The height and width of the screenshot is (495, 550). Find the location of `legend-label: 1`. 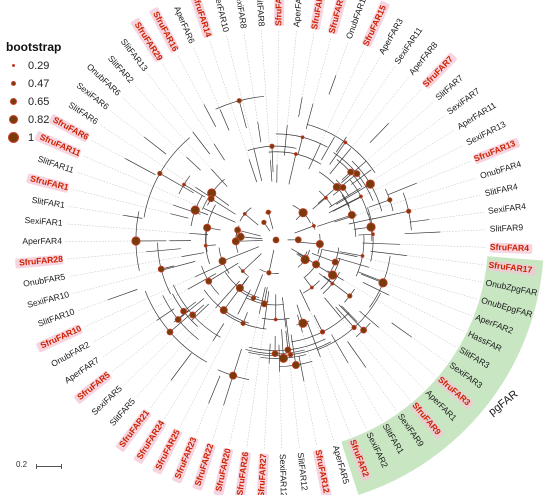

legend-label: 1 is located at coordinates (31, 138).